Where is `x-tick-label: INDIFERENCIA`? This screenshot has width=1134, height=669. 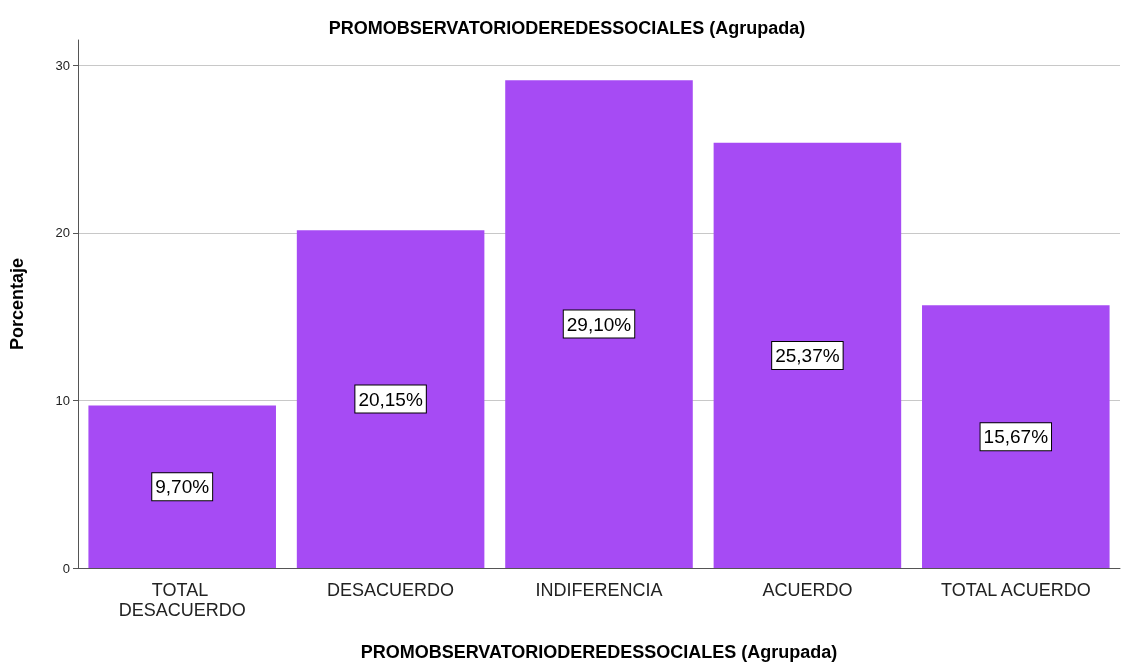 x-tick-label: INDIFERENCIA is located at coordinates (599, 590).